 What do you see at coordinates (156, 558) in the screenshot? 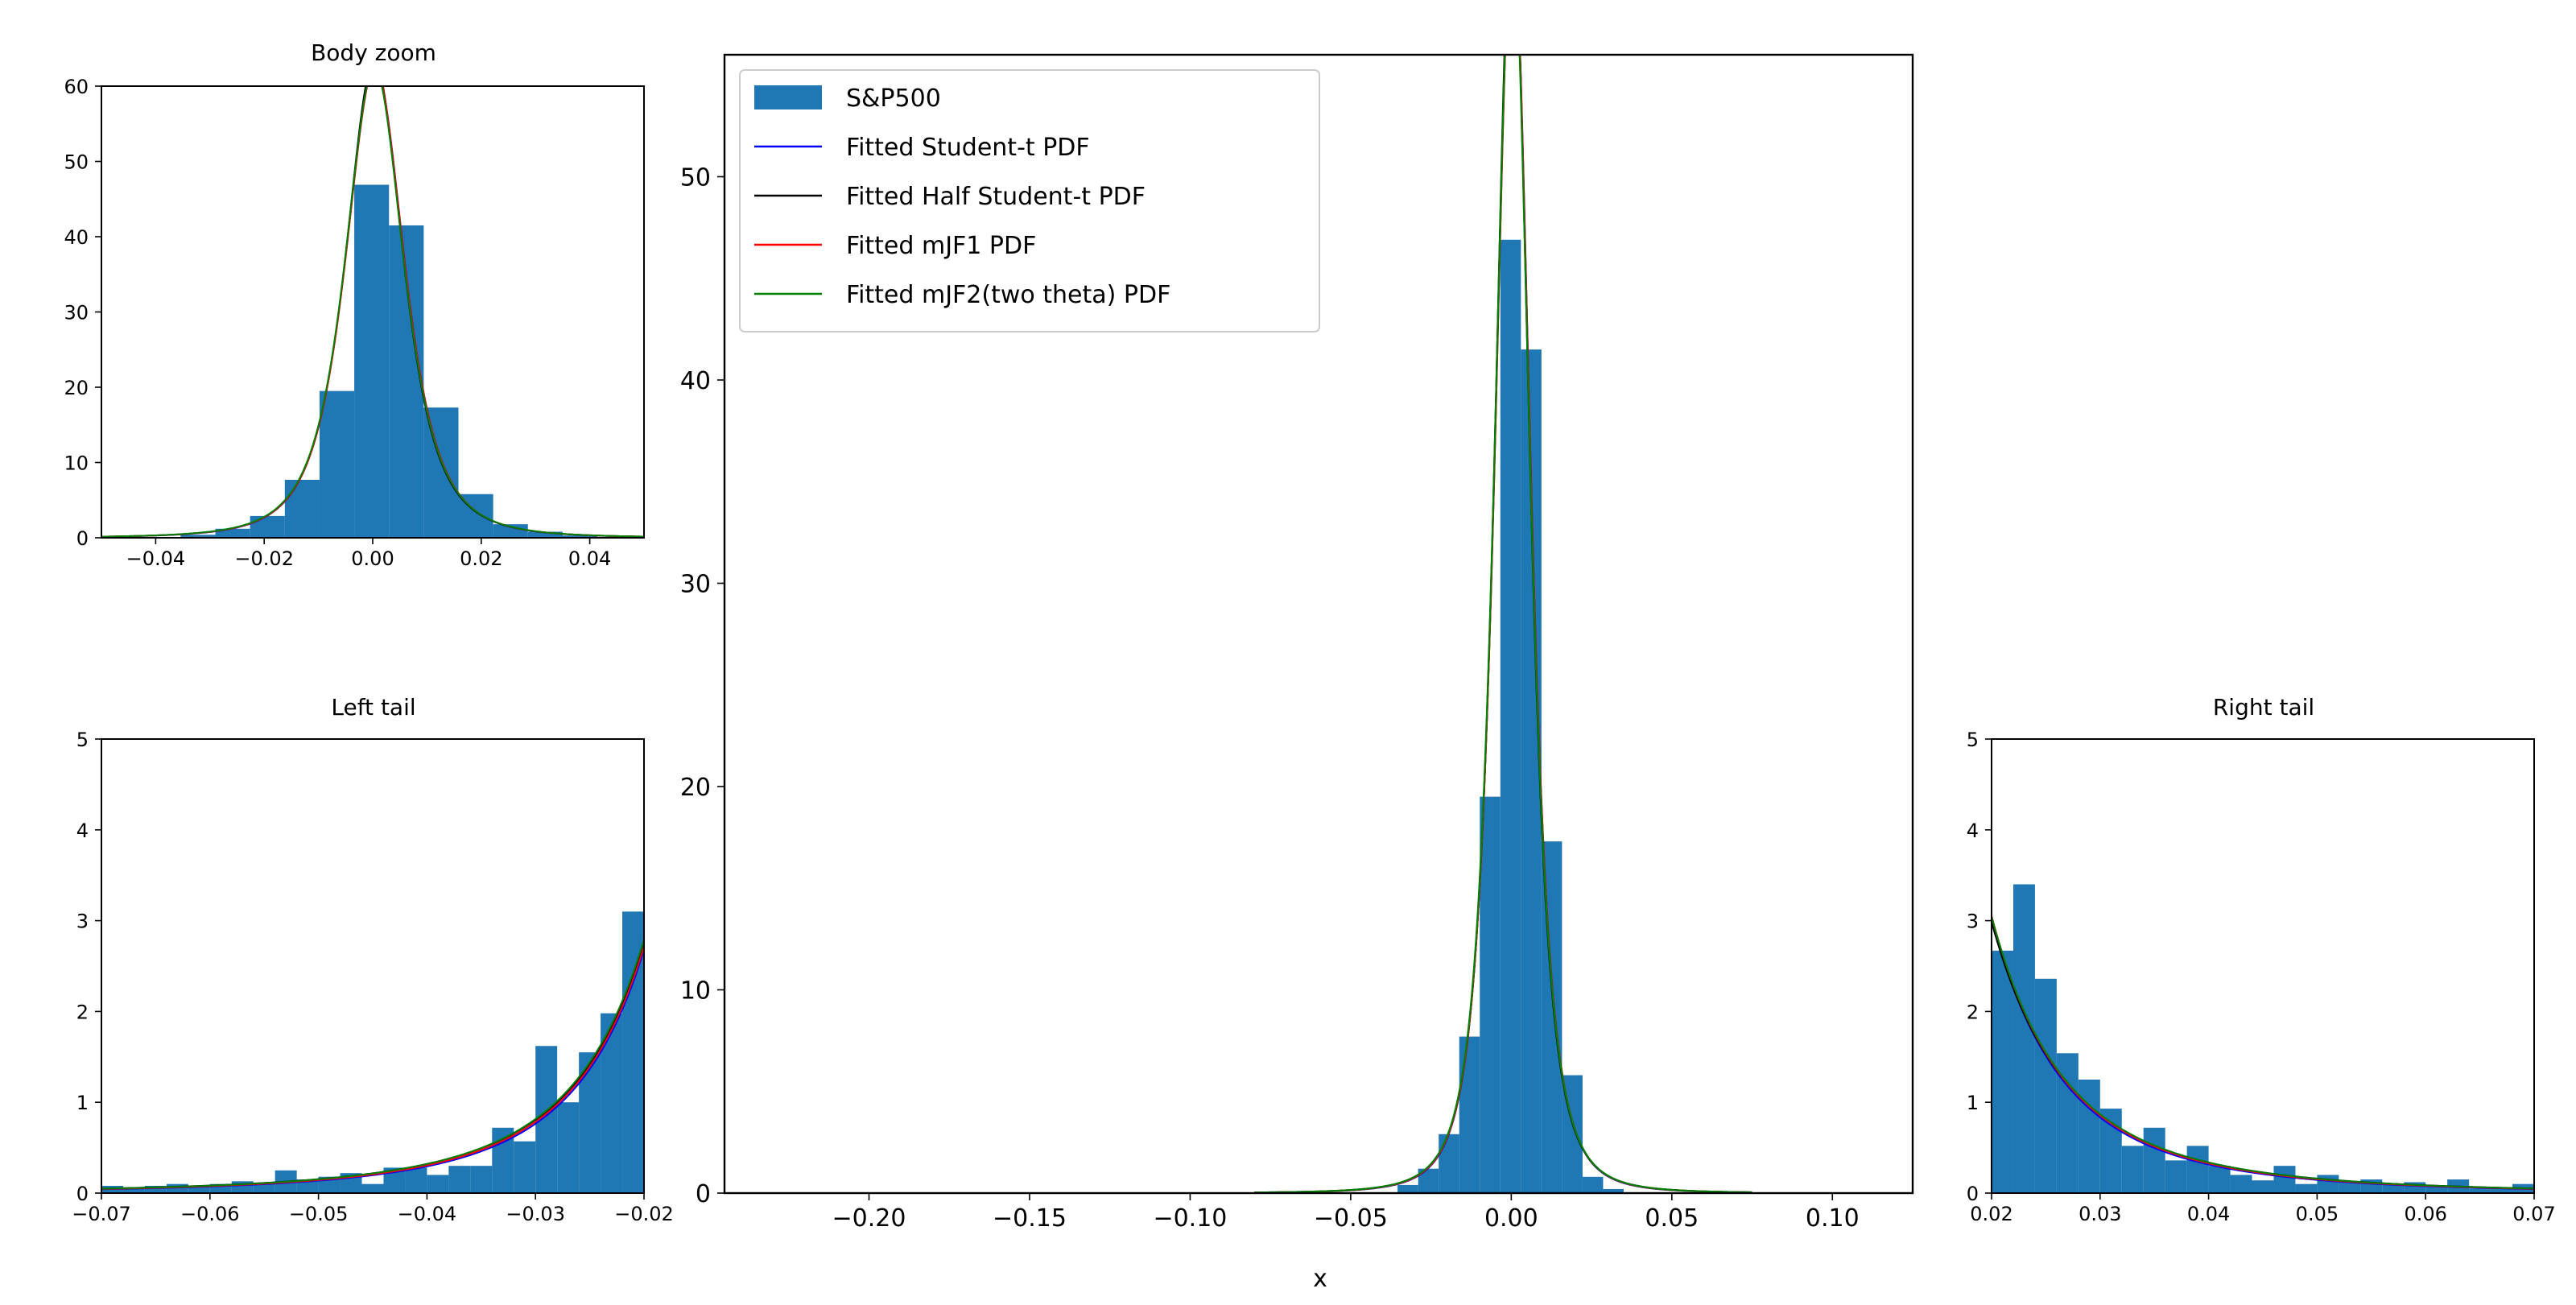
I see `body-x-tick-label: −0.04` at bounding box center [156, 558].